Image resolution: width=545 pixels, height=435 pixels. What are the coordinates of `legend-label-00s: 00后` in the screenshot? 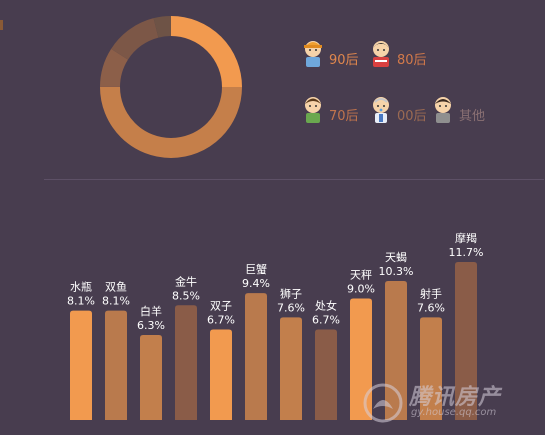 It's located at (412, 116).